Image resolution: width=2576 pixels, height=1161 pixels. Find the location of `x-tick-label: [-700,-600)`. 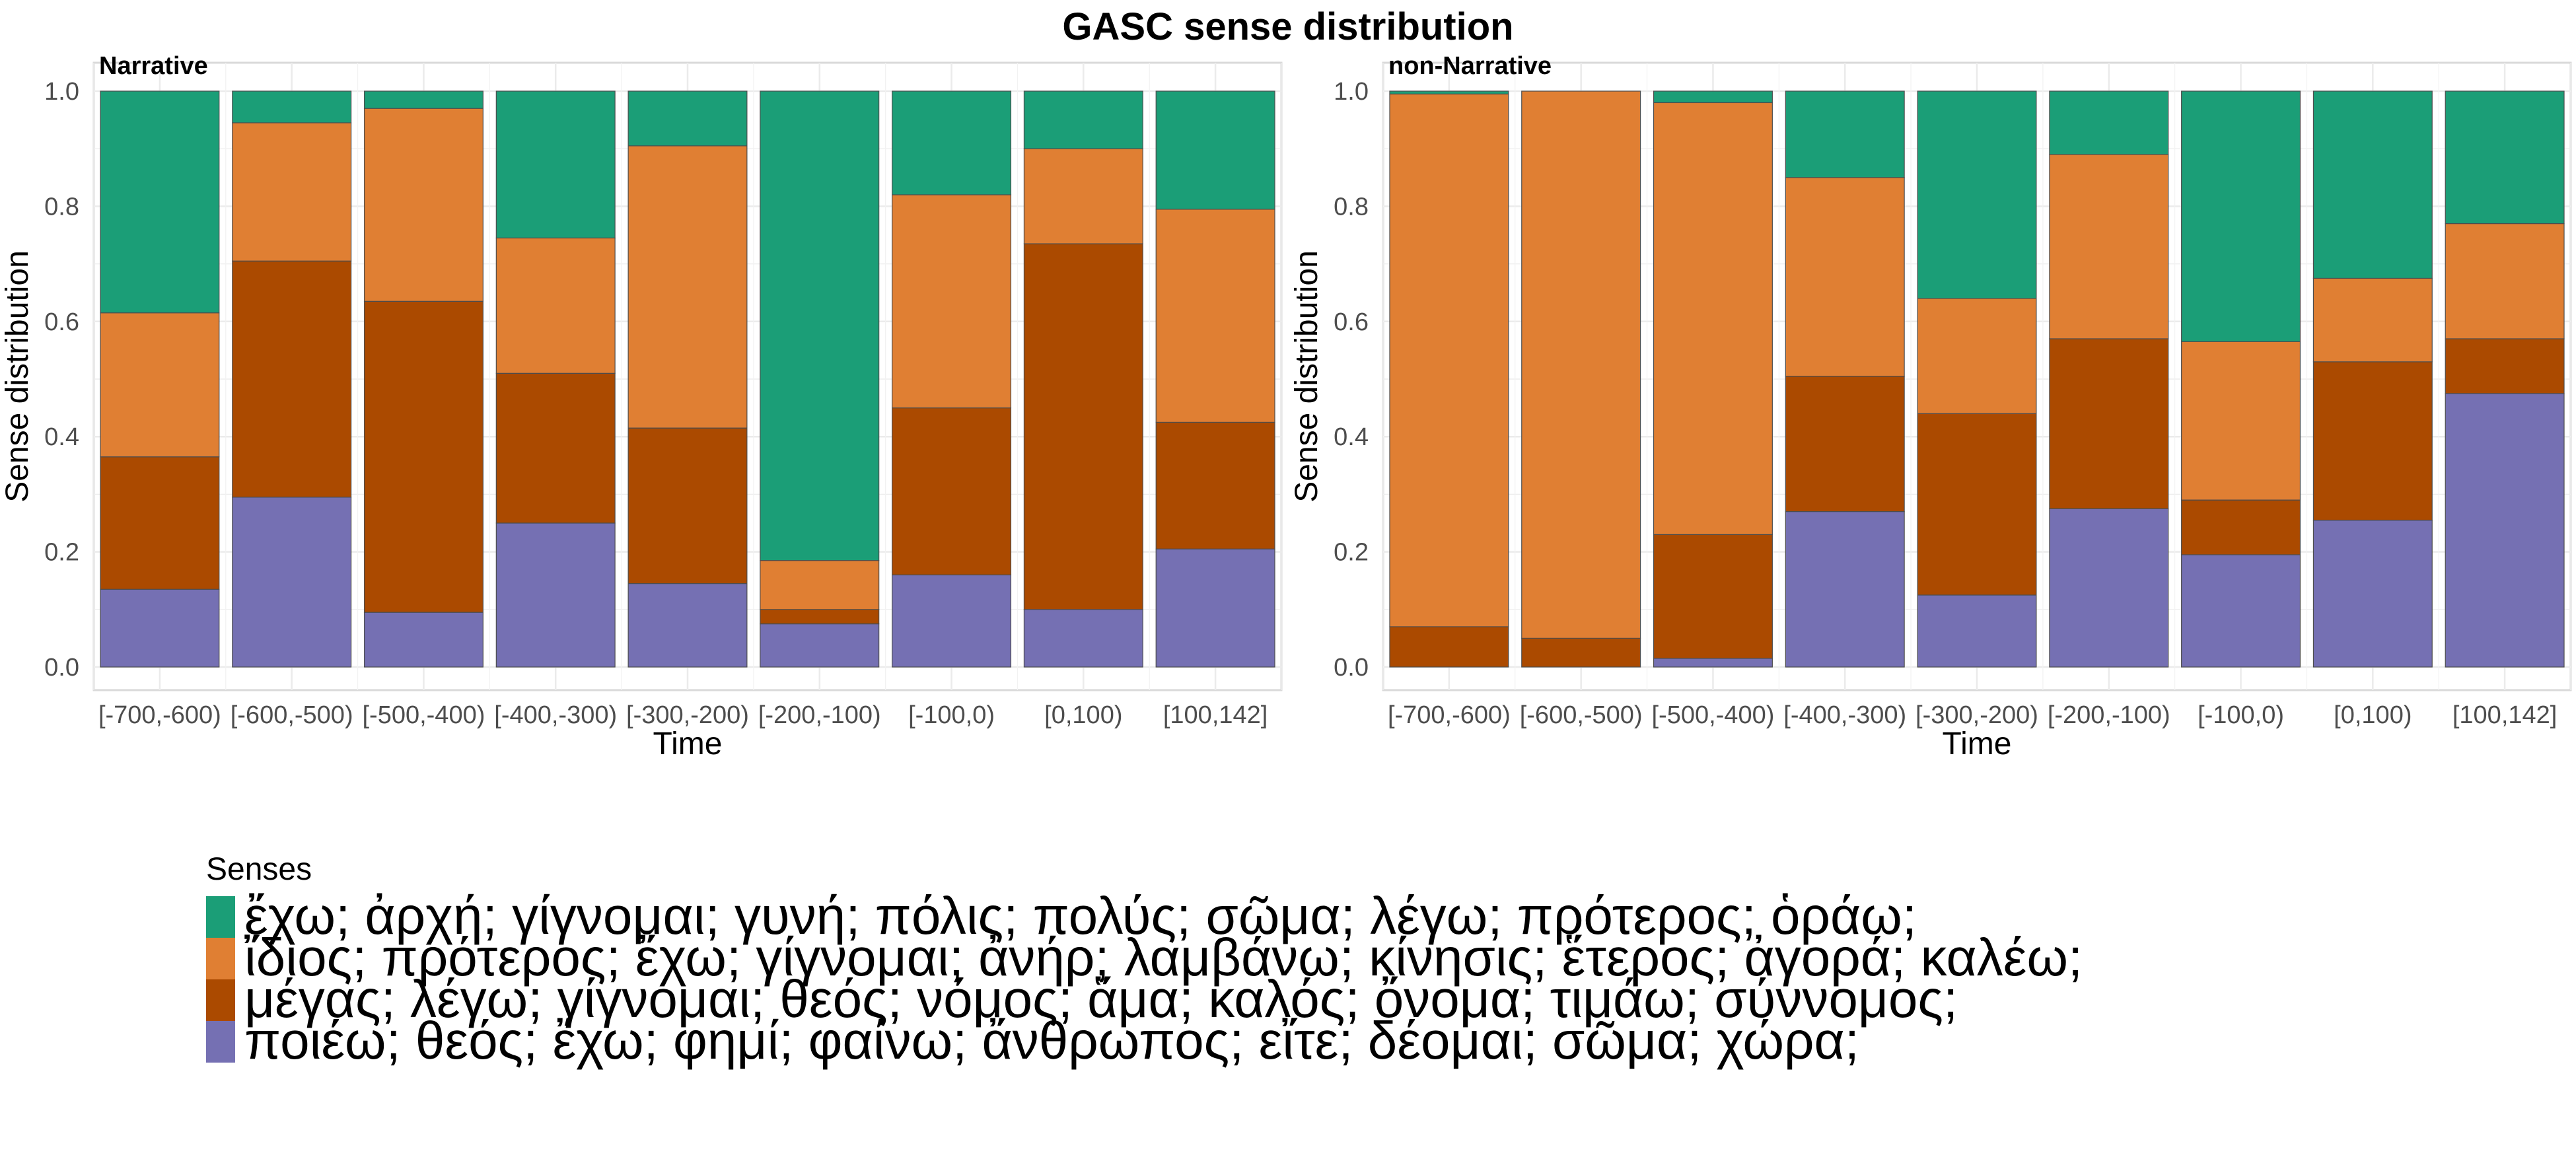

x-tick-label: [-700,-600) is located at coordinates (1450, 715).